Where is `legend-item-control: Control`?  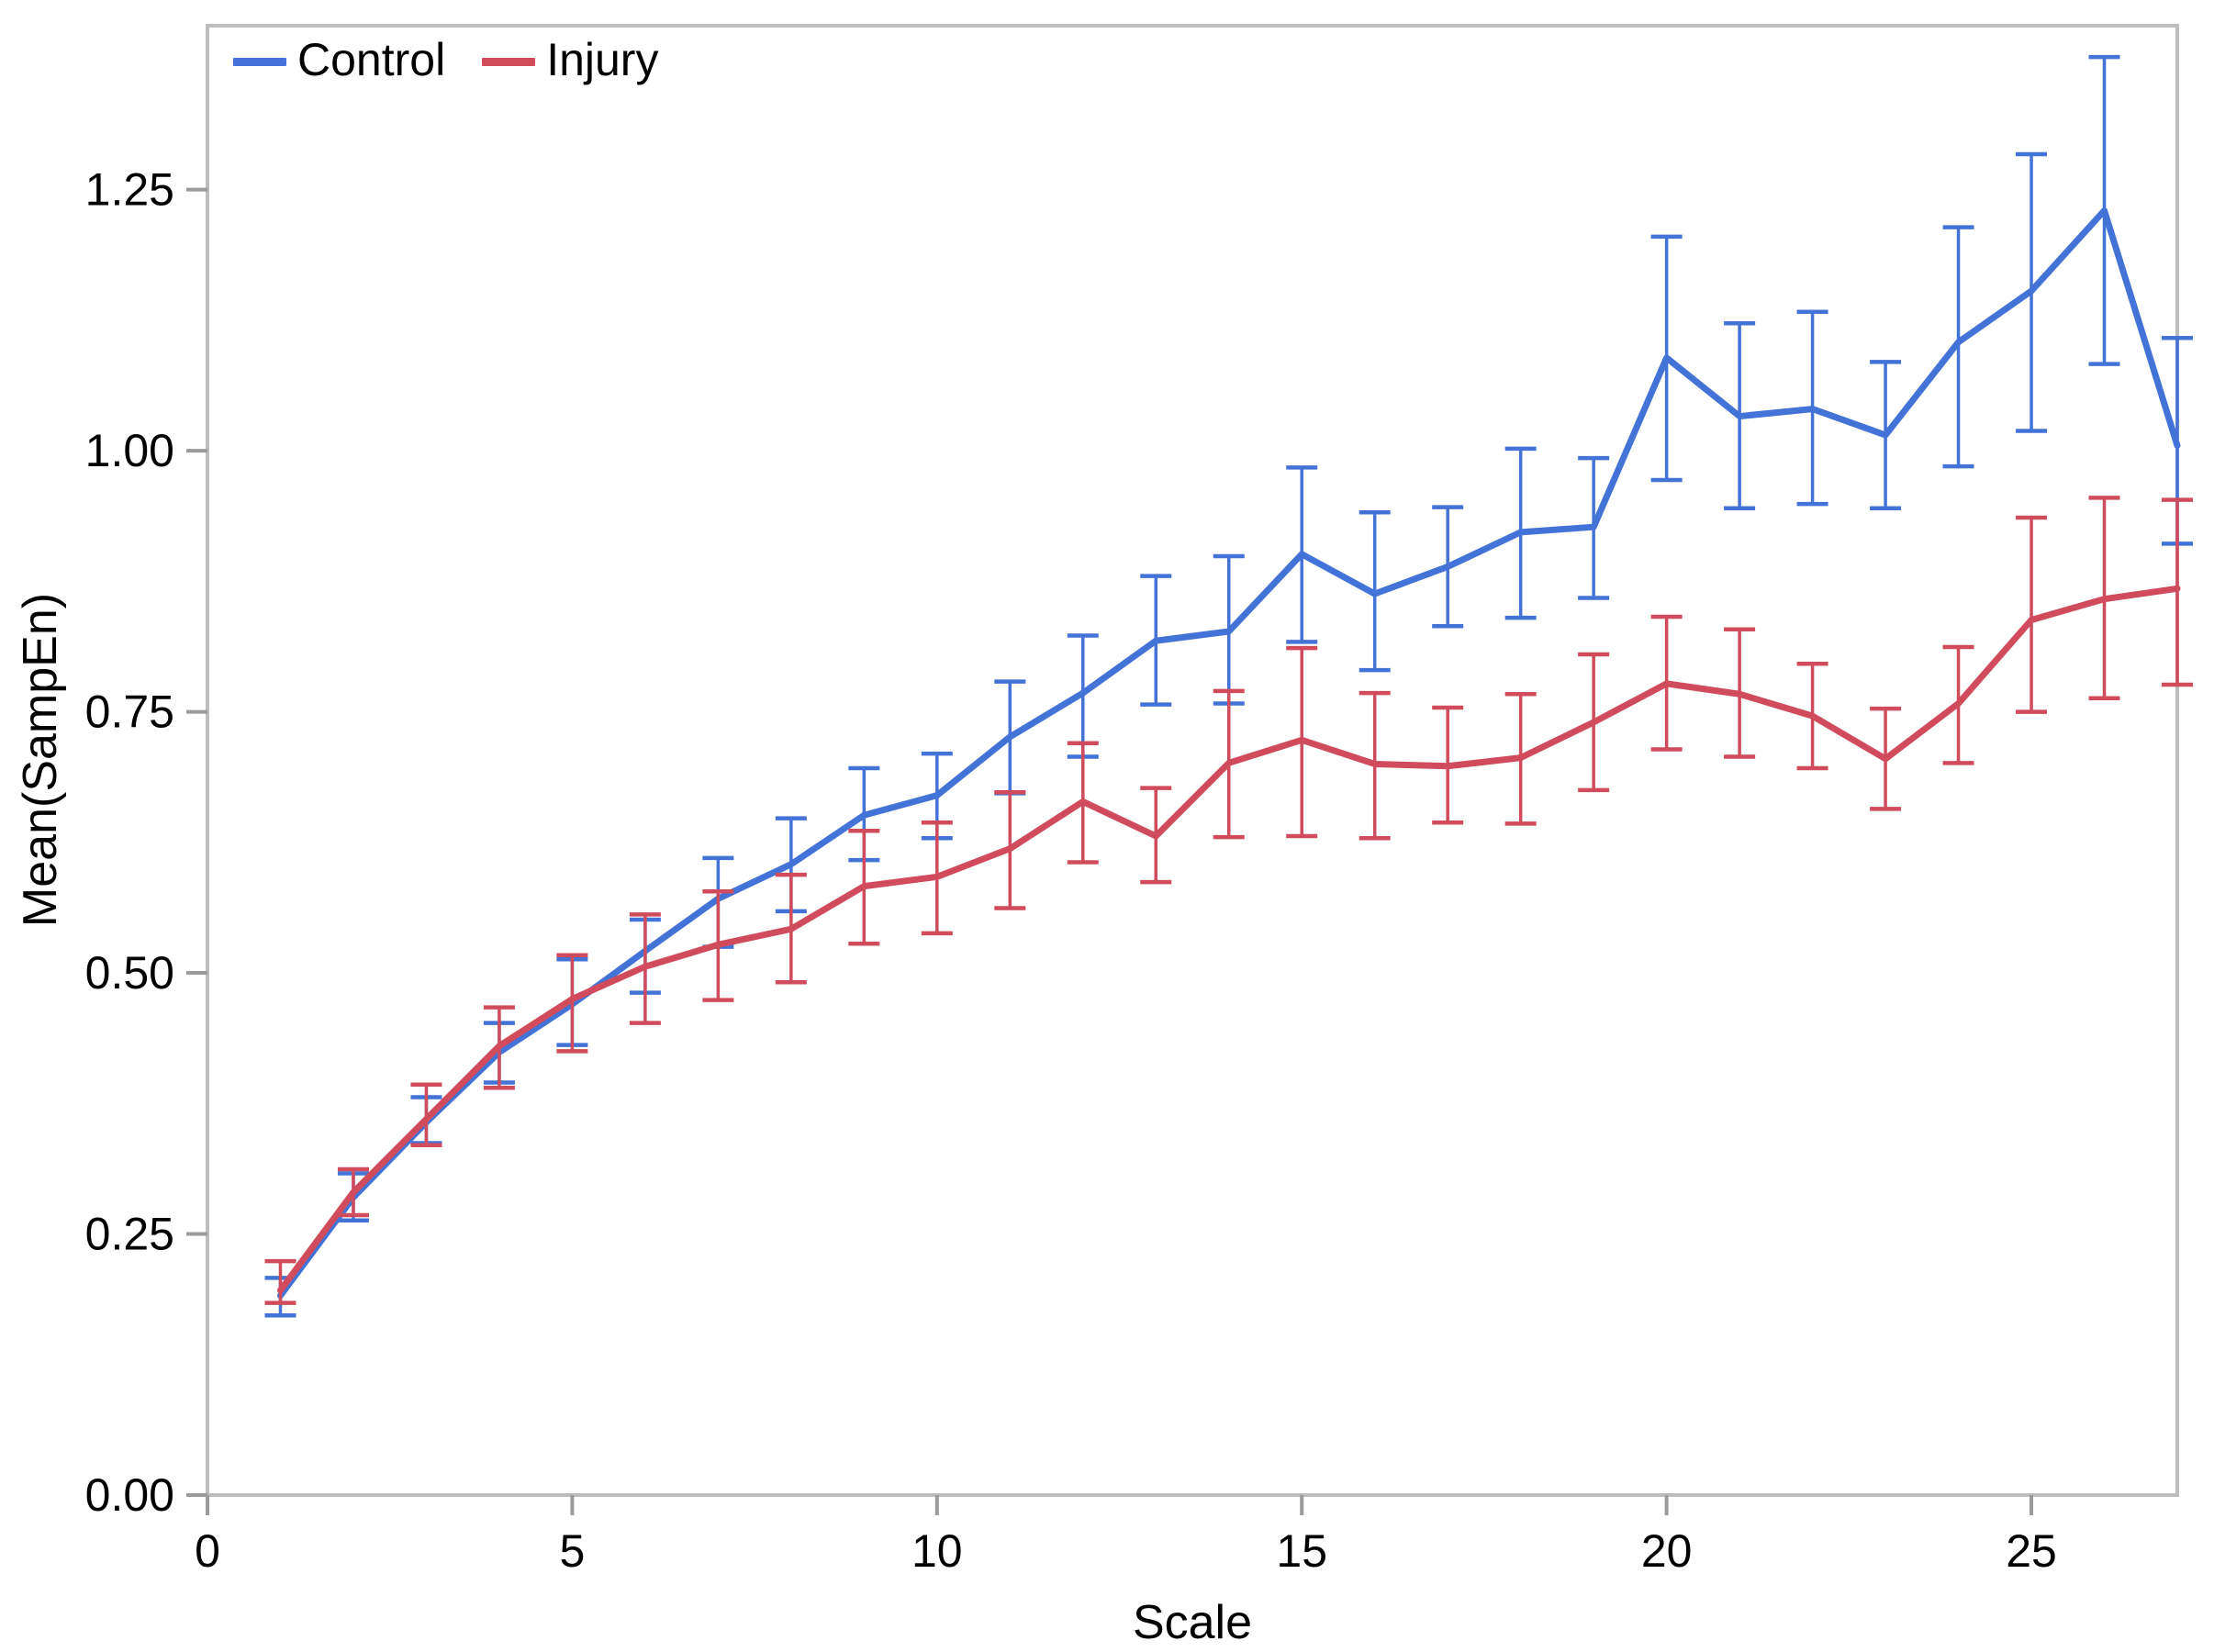
legend-item-control: Control is located at coordinates (339, 62).